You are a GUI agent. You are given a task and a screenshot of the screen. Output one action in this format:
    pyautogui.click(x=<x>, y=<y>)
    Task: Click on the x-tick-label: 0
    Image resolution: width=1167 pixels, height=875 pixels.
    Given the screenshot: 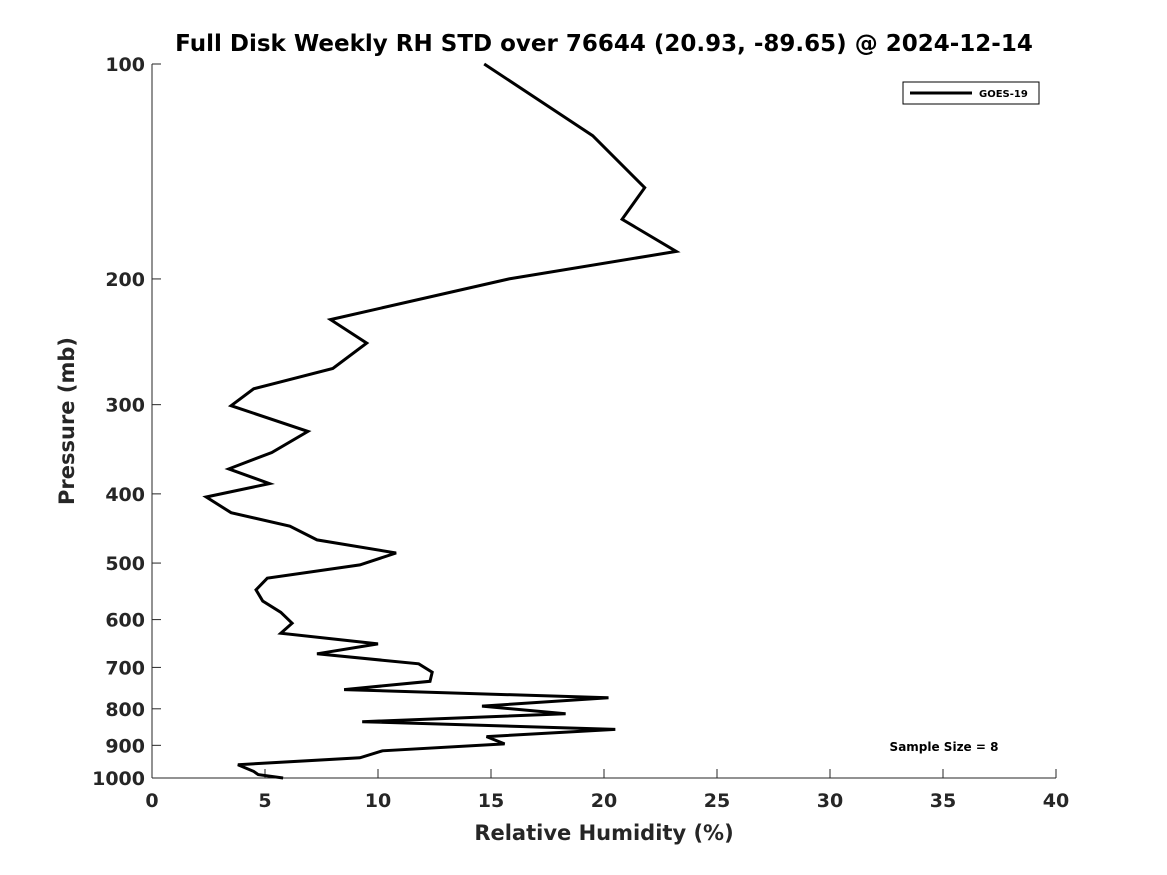 What is the action you would take?
    pyautogui.click(x=151, y=801)
    